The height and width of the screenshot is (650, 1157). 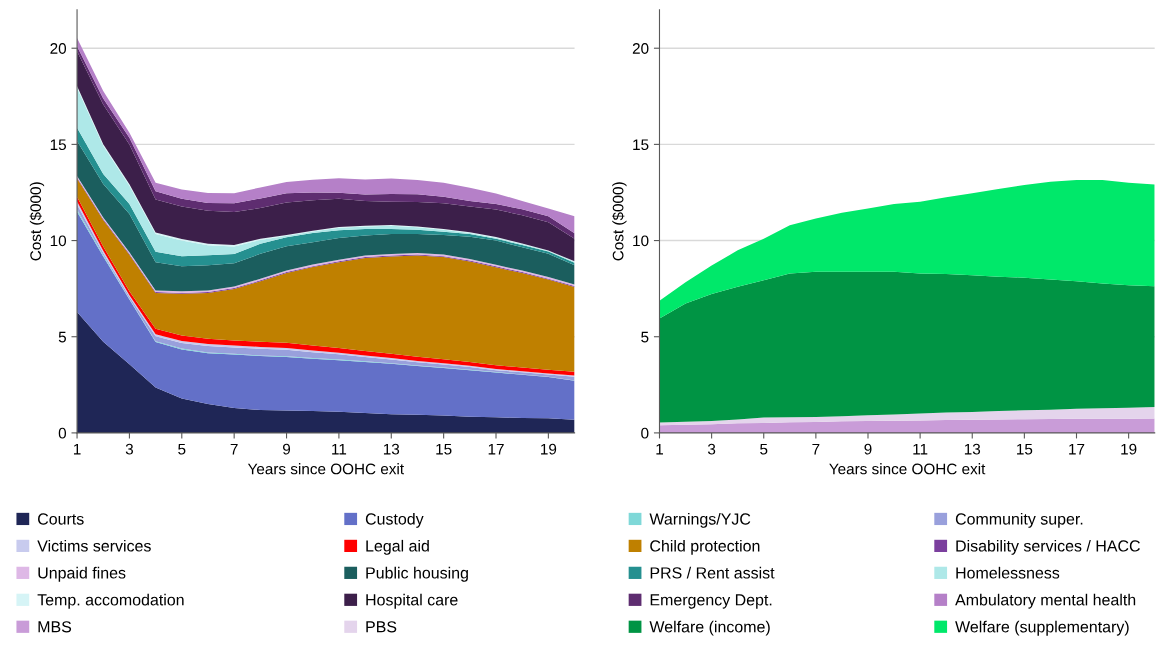 What do you see at coordinates (1048, 547) in the screenshot?
I see `legend-label: Disability services / HACC` at bounding box center [1048, 547].